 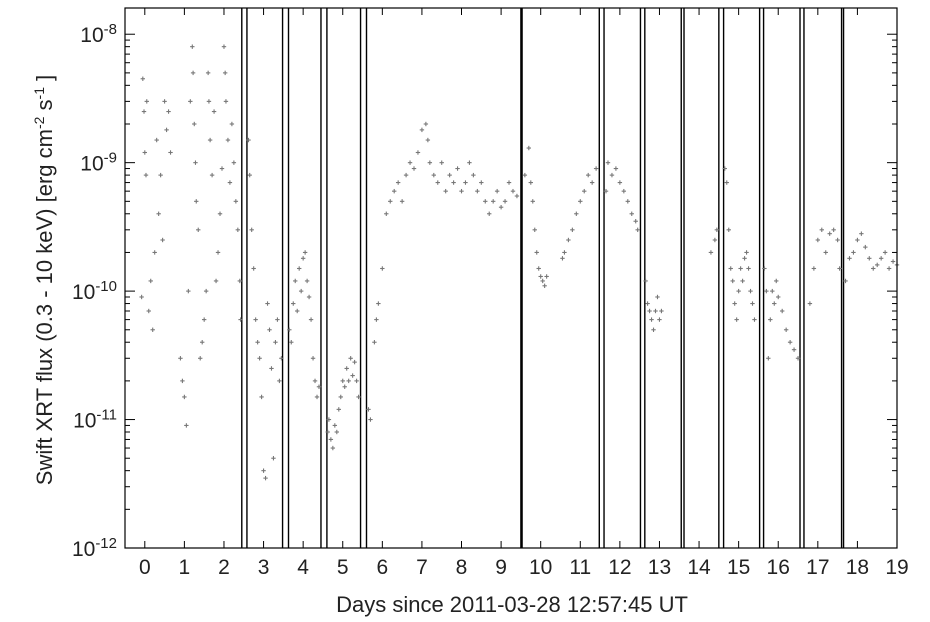 I want to click on y-tick-exponent: -12, so click(x=106, y=543).